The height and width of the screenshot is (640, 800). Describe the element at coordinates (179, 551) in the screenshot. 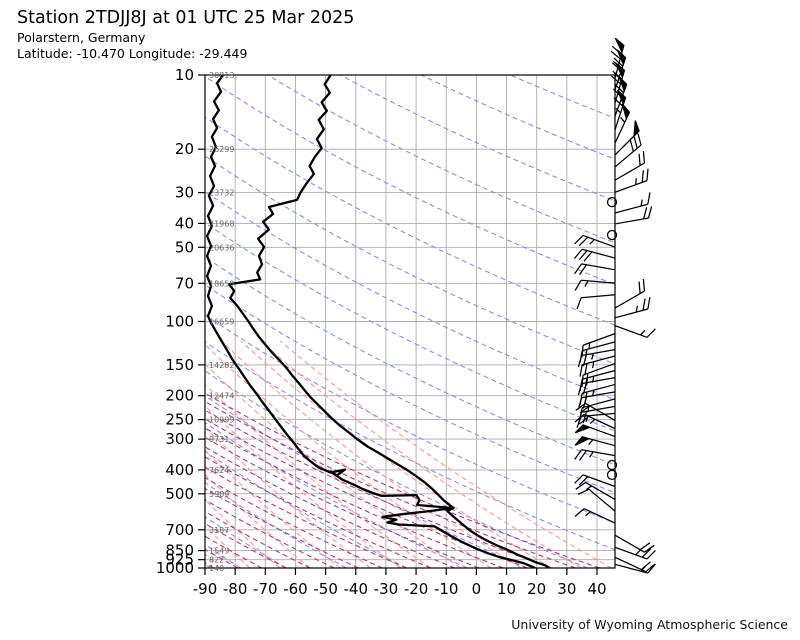

I see `pressure-tick-label: 850` at that location.